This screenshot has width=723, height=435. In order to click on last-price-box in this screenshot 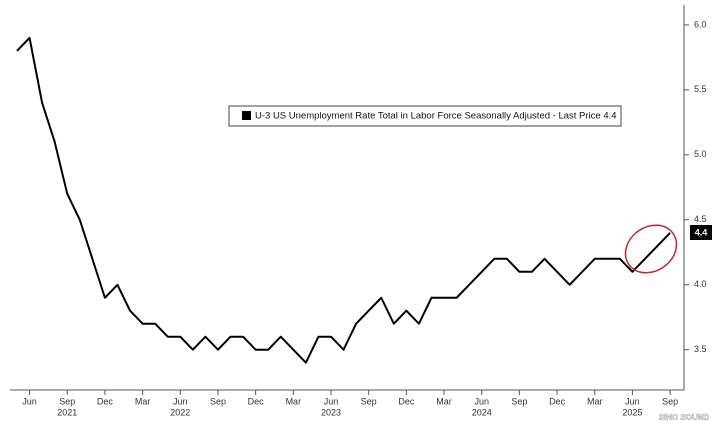, I will do `click(701, 232)`.